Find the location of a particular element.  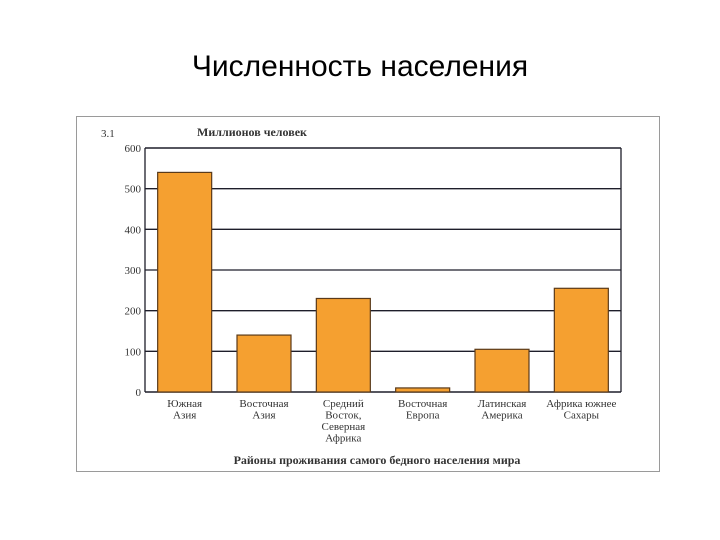

y-tick-labels: 600 500 400 300 200 100 0 is located at coordinates (133, 271).